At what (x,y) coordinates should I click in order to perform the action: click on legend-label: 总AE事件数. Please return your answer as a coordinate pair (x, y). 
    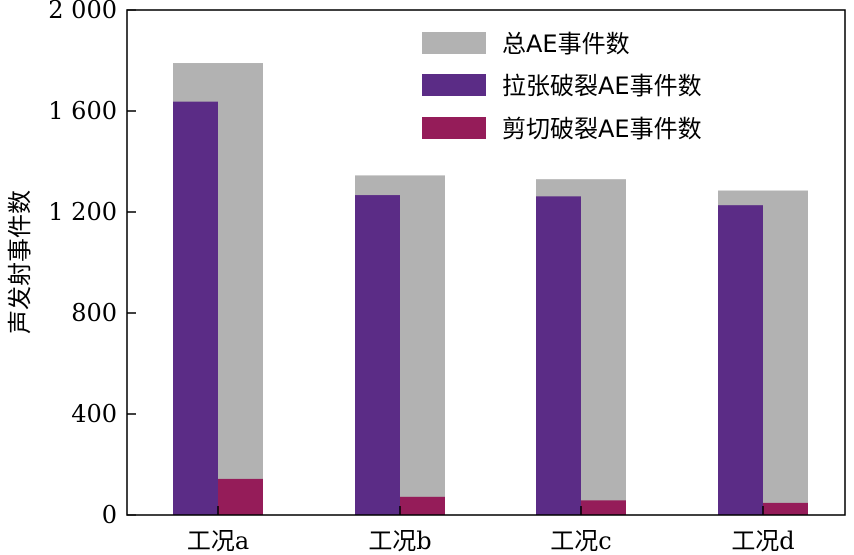
    Looking at the image, I should click on (566, 44).